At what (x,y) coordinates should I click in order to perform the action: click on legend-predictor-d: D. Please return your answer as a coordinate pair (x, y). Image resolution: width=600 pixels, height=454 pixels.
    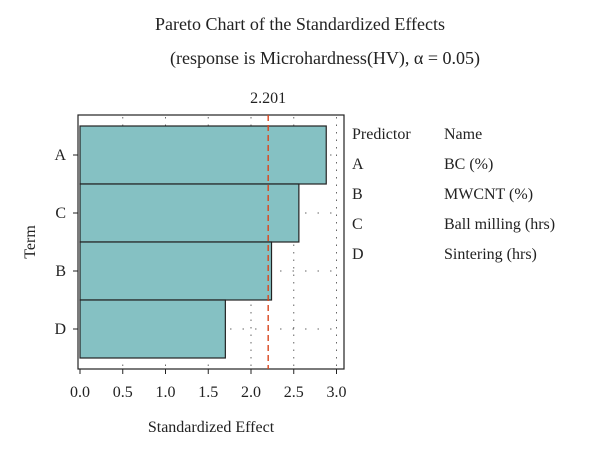
    Looking at the image, I should click on (358, 254).